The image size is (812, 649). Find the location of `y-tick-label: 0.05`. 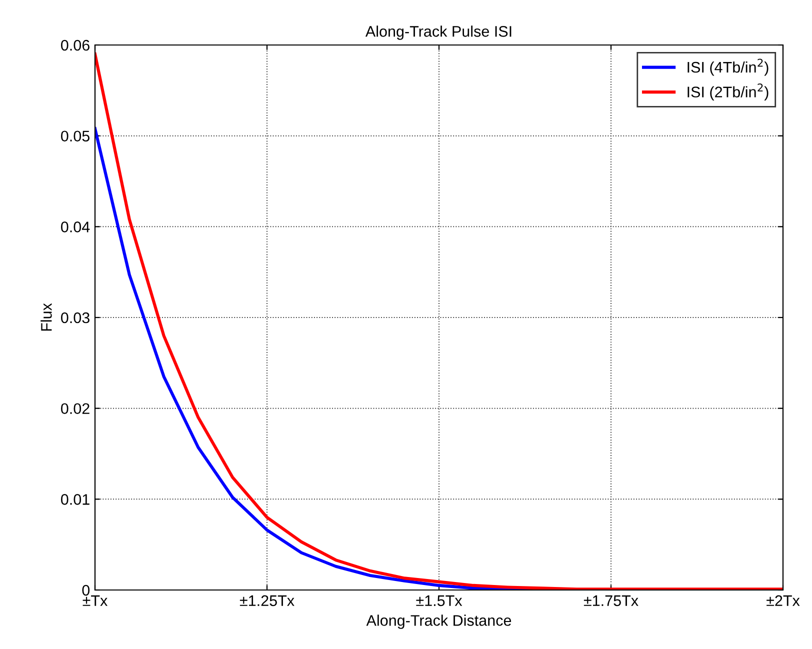

y-tick-label: 0.05 is located at coordinates (75, 136).